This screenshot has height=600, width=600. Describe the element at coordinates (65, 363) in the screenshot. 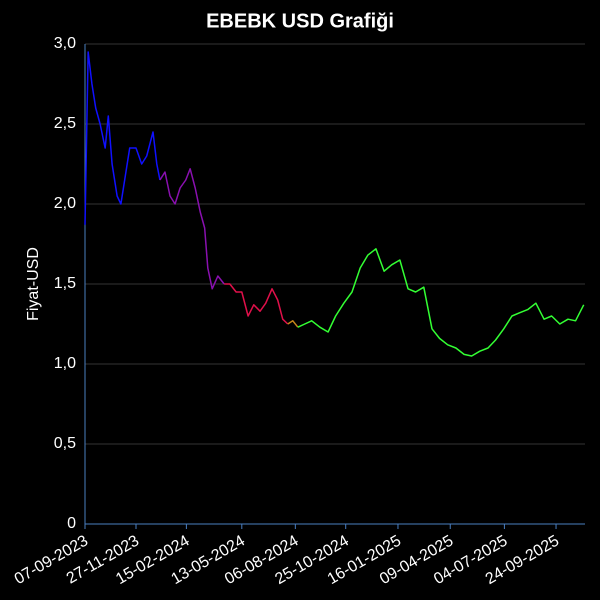

I see `y-tick-label: 1,0` at that location.